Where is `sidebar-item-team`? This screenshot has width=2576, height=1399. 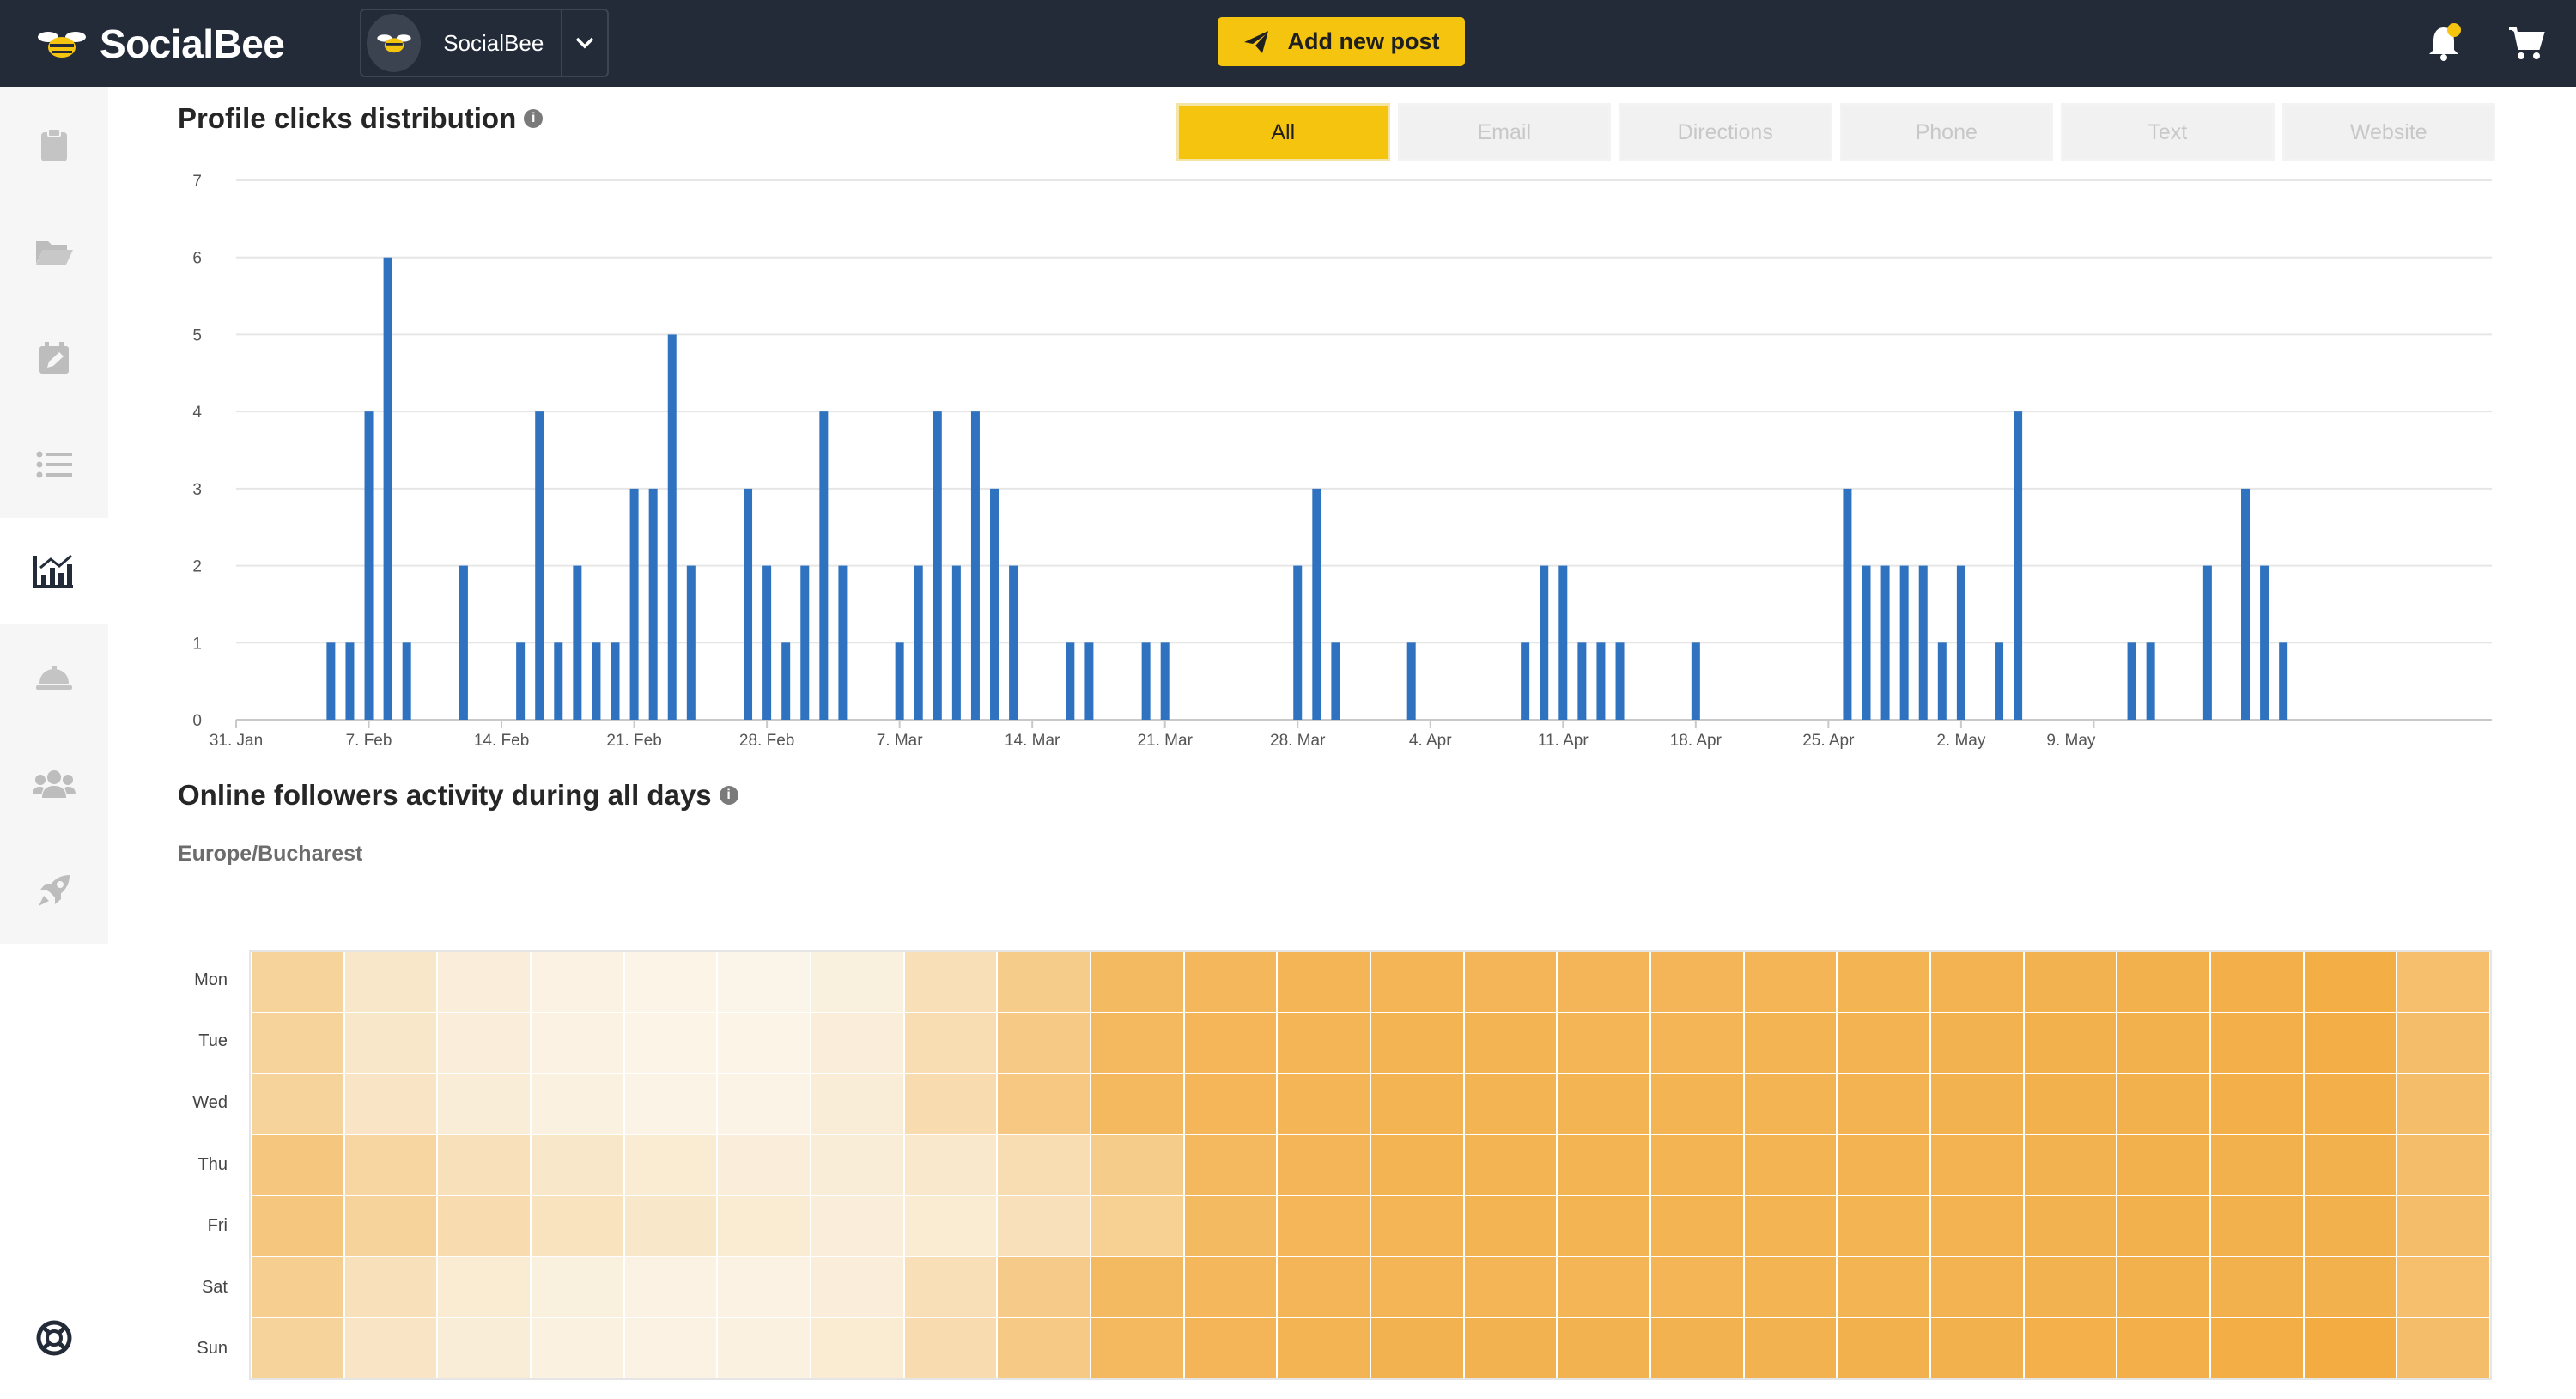
sidebar-item-team is located at coordinates (54, 784).